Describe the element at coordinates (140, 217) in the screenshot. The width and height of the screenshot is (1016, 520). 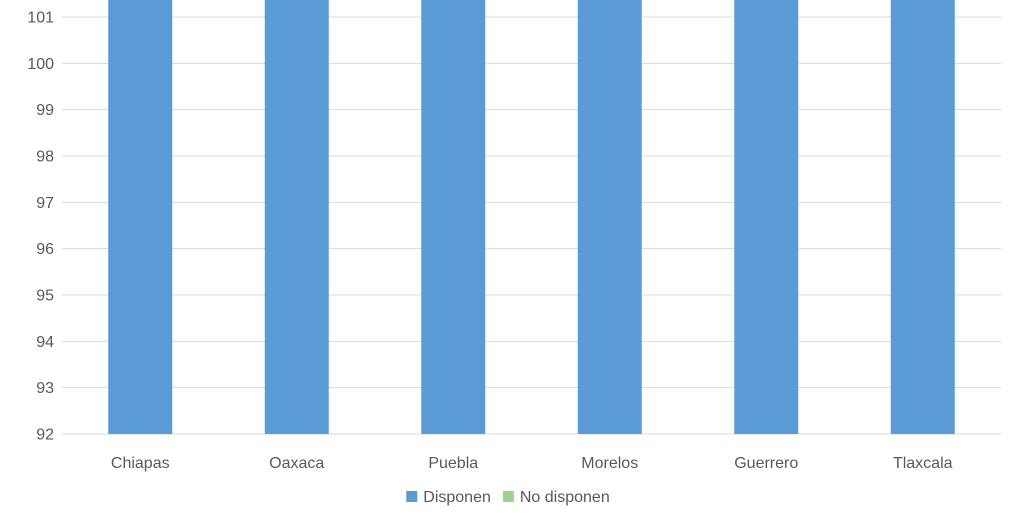
I see `bar-disponen-chiapas` at that location.